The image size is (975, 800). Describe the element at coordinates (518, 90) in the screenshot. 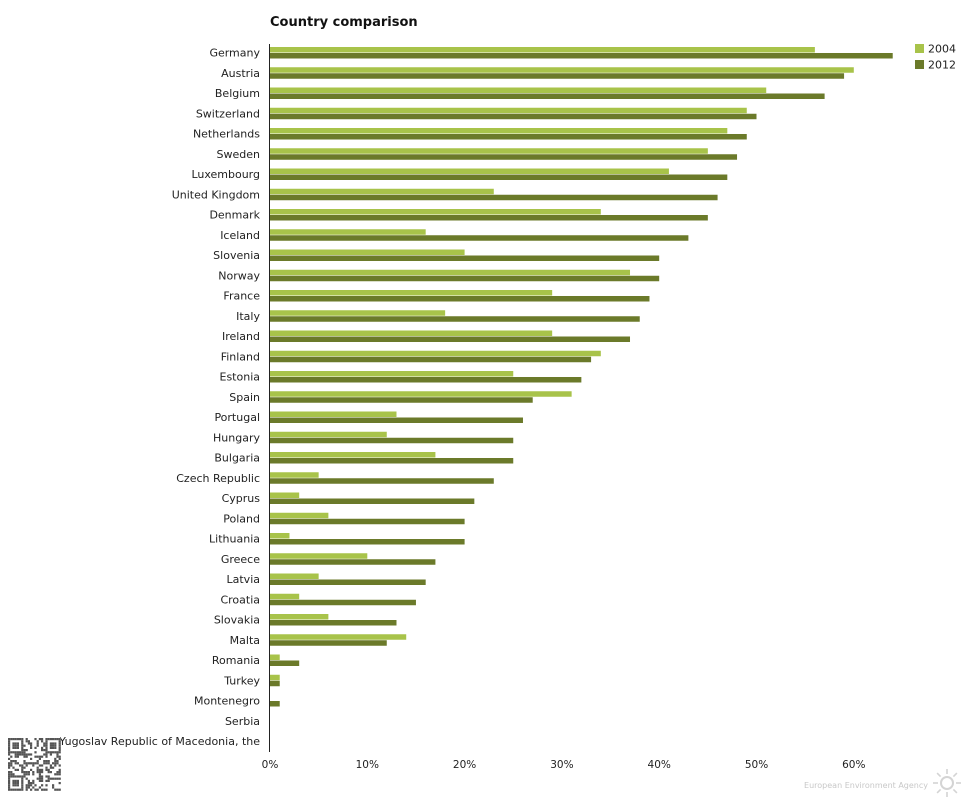

I see `bar-2004-belgium` at that location.